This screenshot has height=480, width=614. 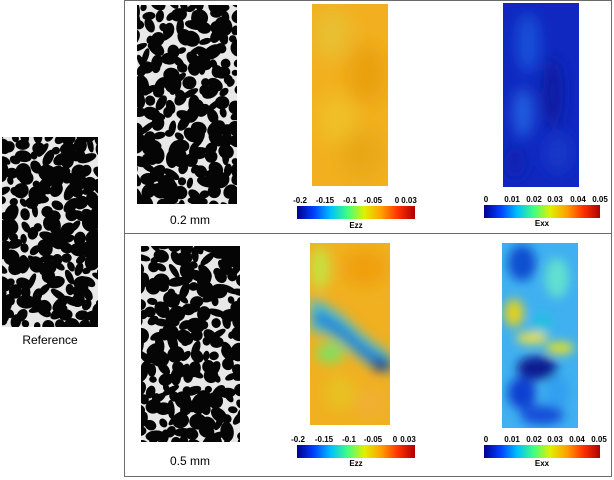 What do you see at coordinates (368, 233) in the screenshot?
I see `panel-divider` at bounding box center [368, 233].